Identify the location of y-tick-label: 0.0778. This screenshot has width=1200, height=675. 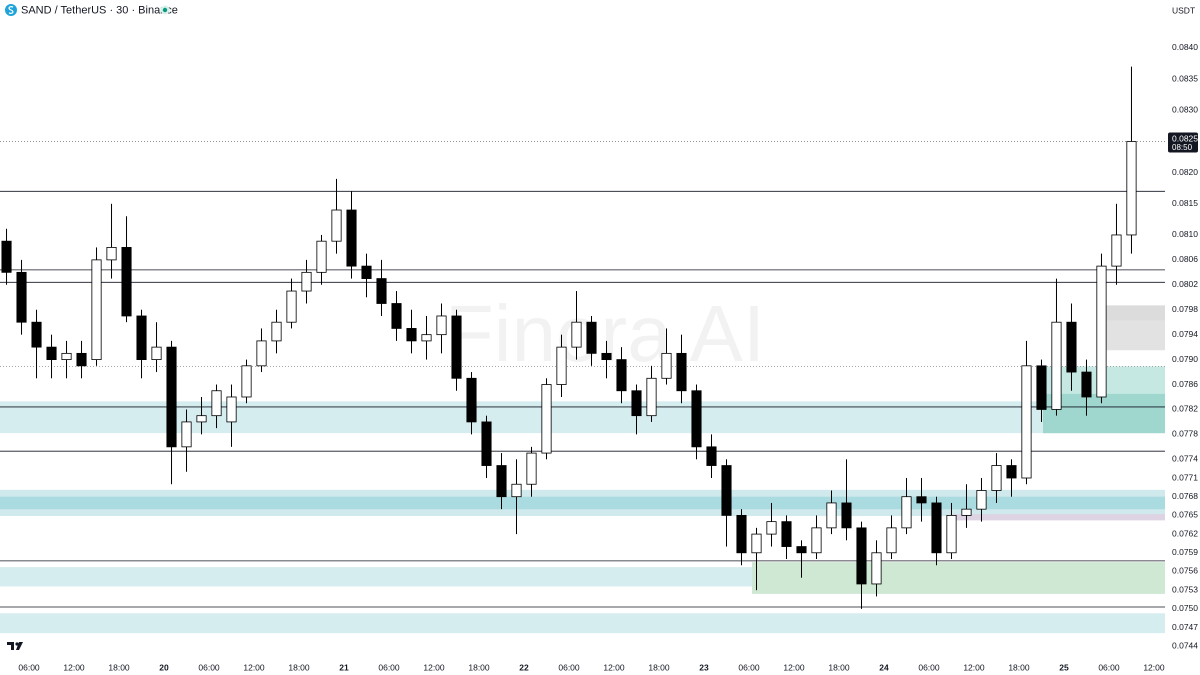
(1185, 434).